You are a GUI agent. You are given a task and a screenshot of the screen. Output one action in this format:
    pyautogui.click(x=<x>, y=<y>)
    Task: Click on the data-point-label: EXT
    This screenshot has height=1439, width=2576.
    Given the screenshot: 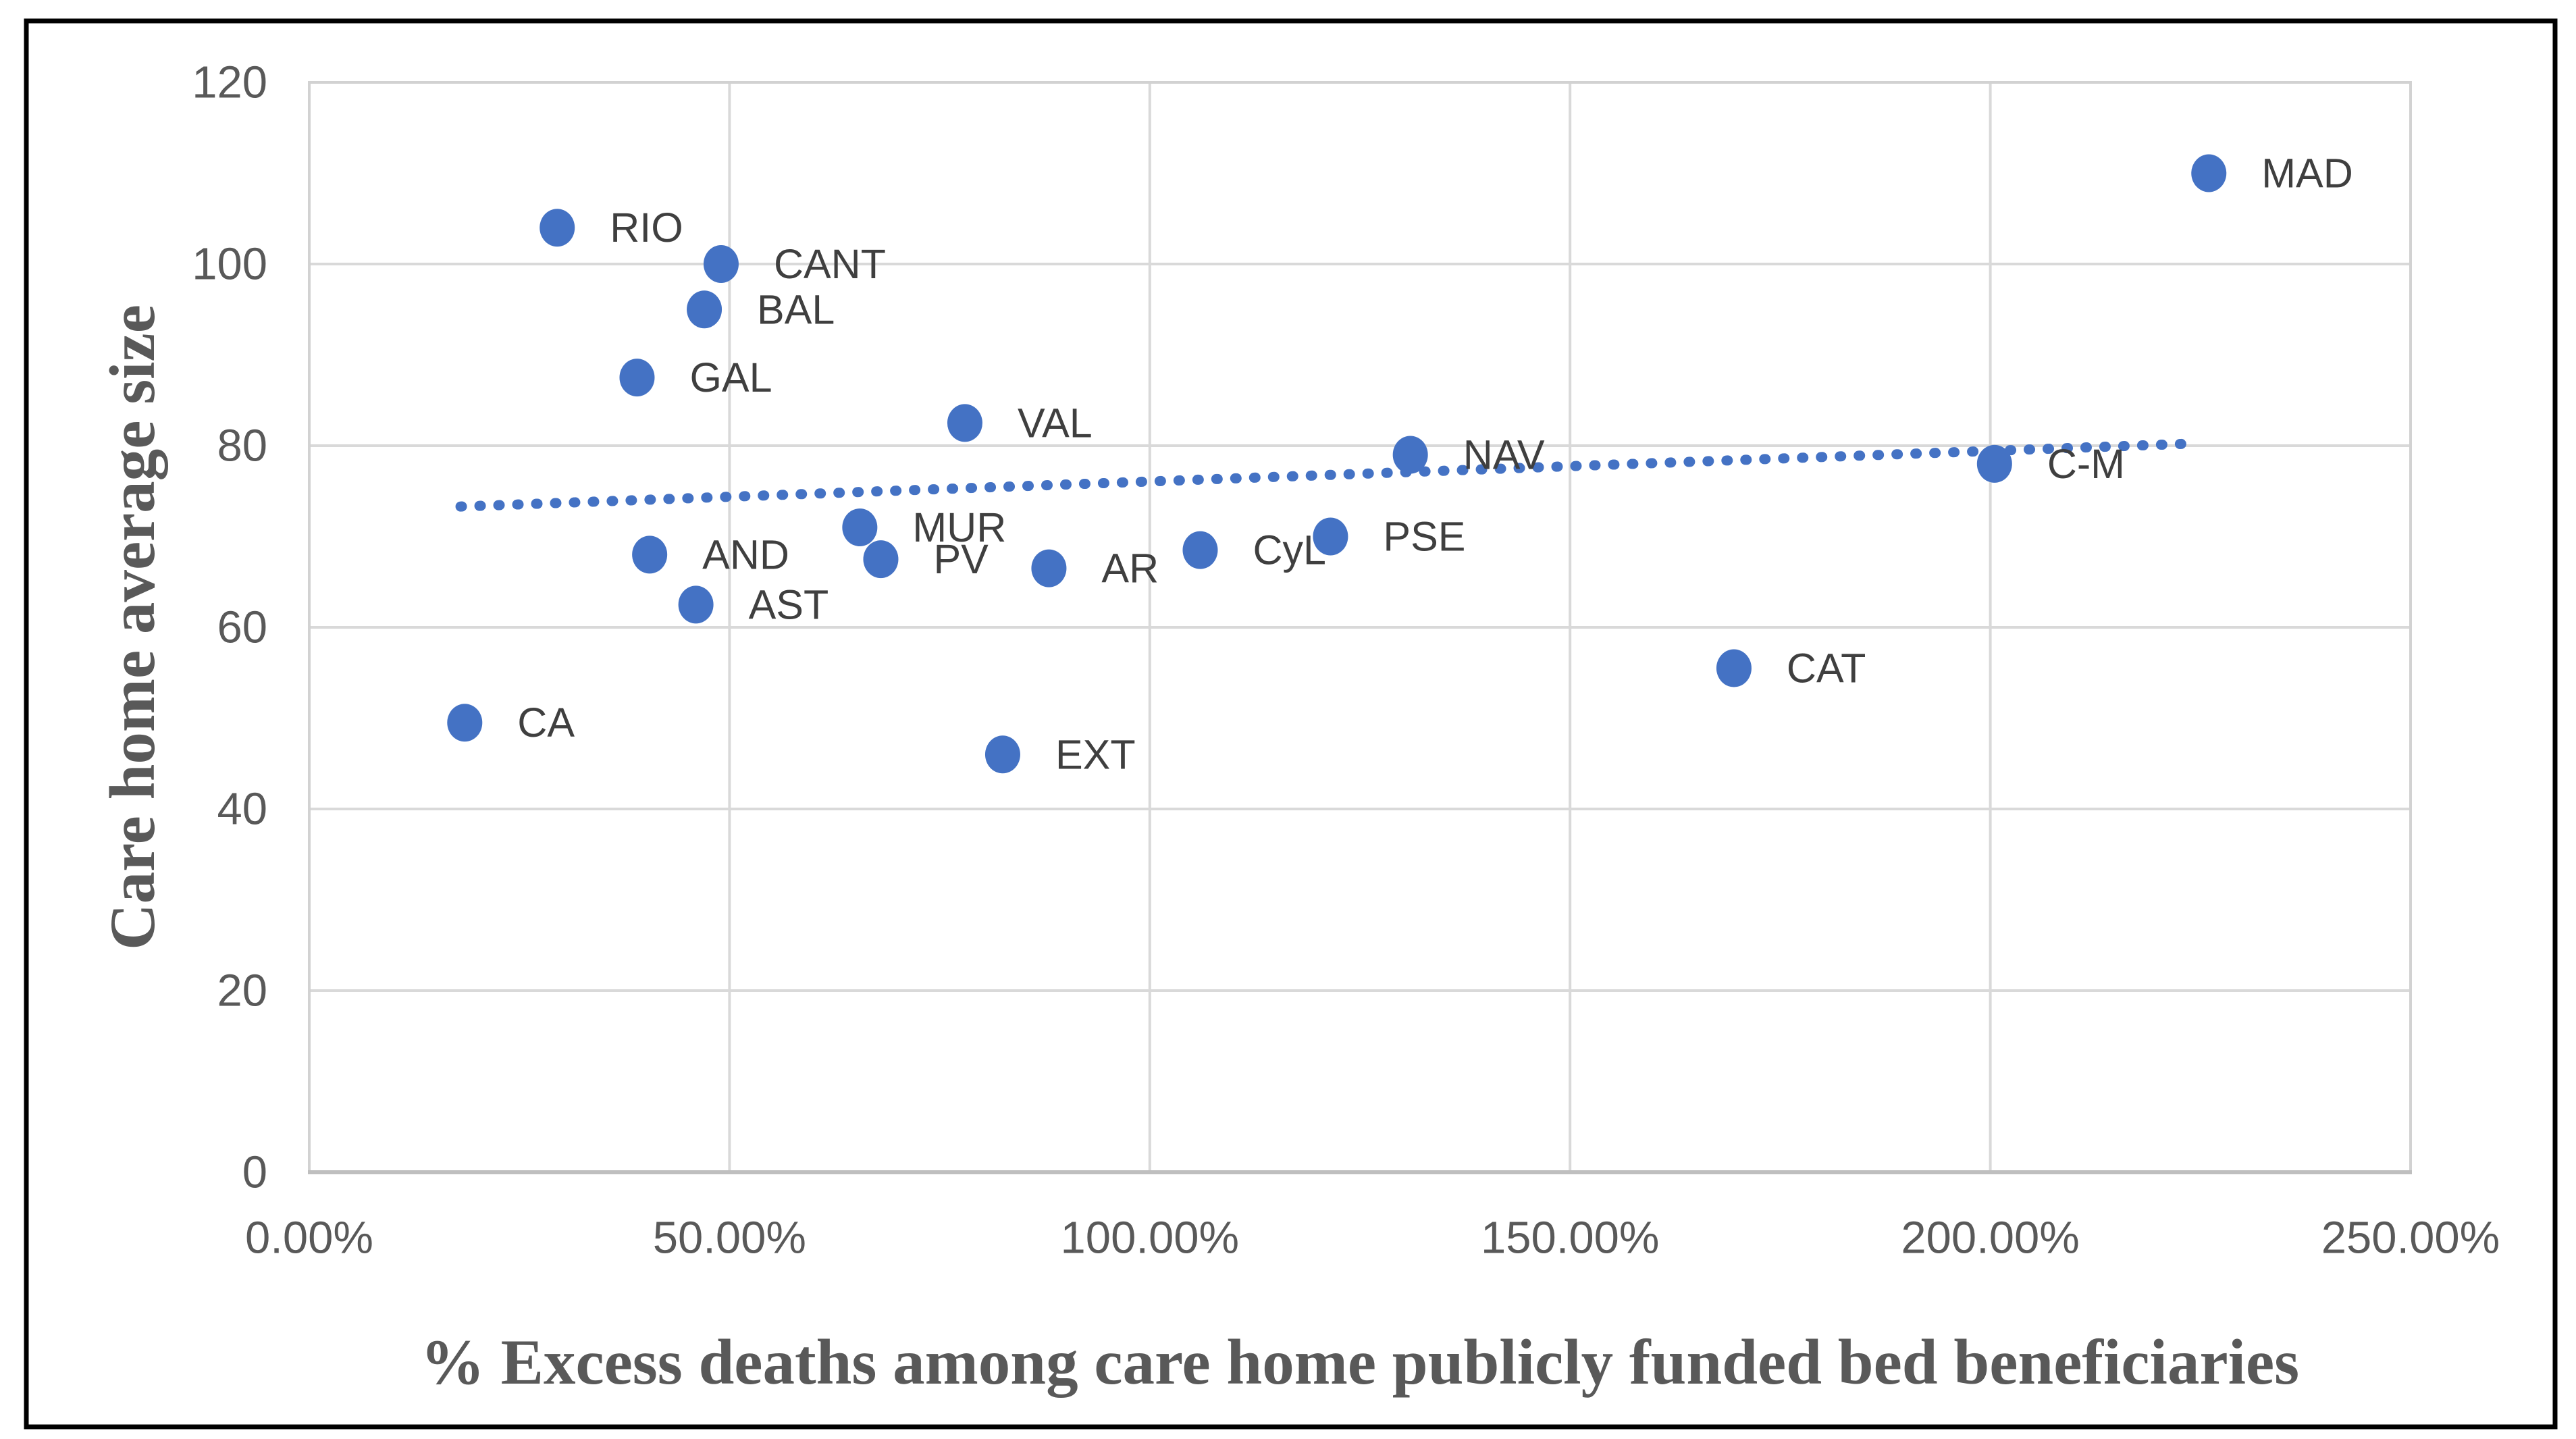 What is the action you would take?
    pyautogui.click(x=1095, y=754)
    